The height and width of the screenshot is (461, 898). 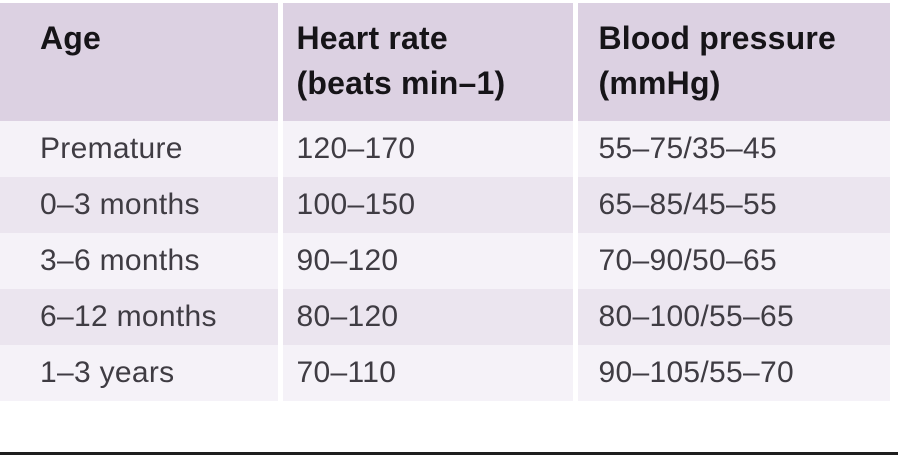 I want to click on heart-rate-cell: 80–120, so click(x=426, y=317).